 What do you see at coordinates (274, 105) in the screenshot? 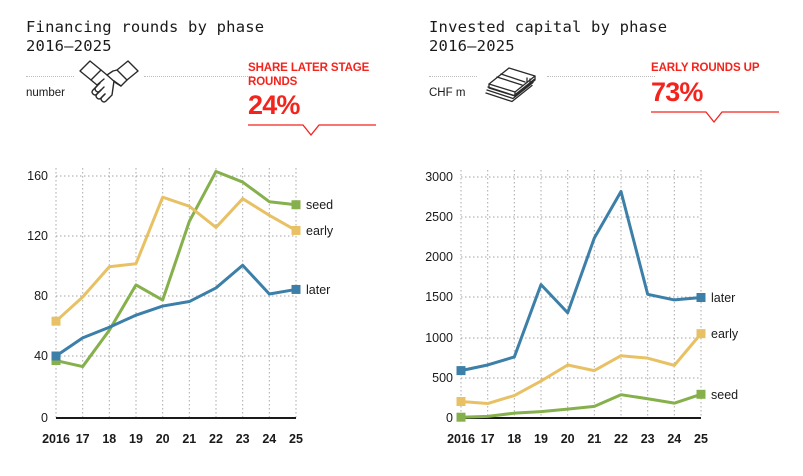
I see `callout-value-left: 24%` at bounding box center [274, 105].